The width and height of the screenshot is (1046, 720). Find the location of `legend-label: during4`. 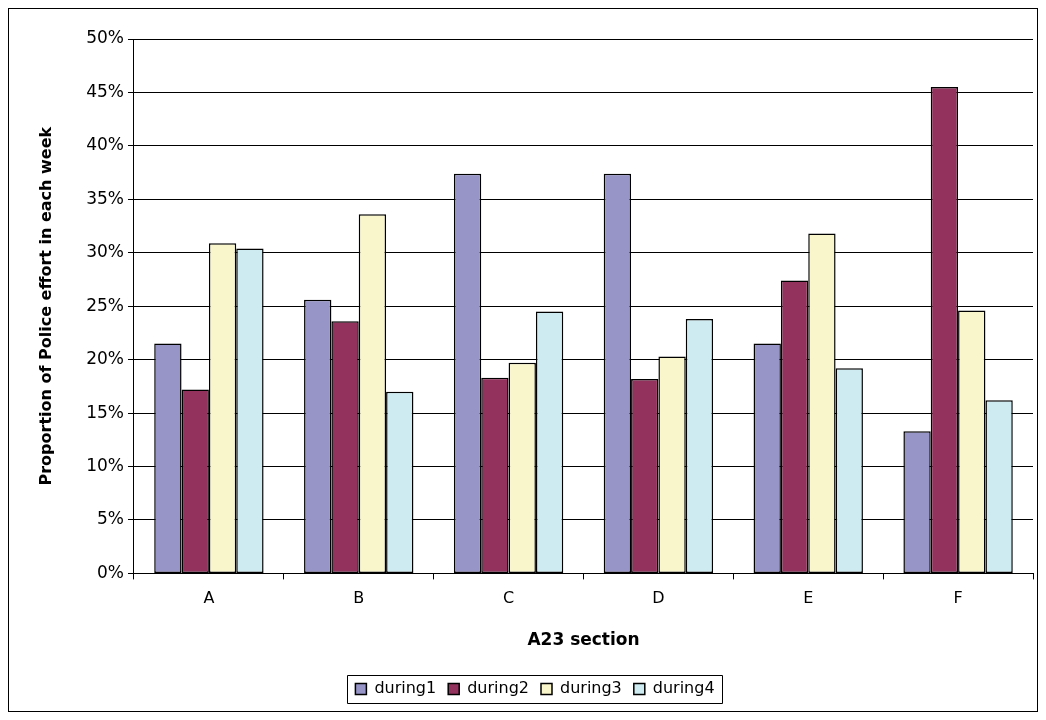

legend-label: during4 is located at coordinates (683, 688).